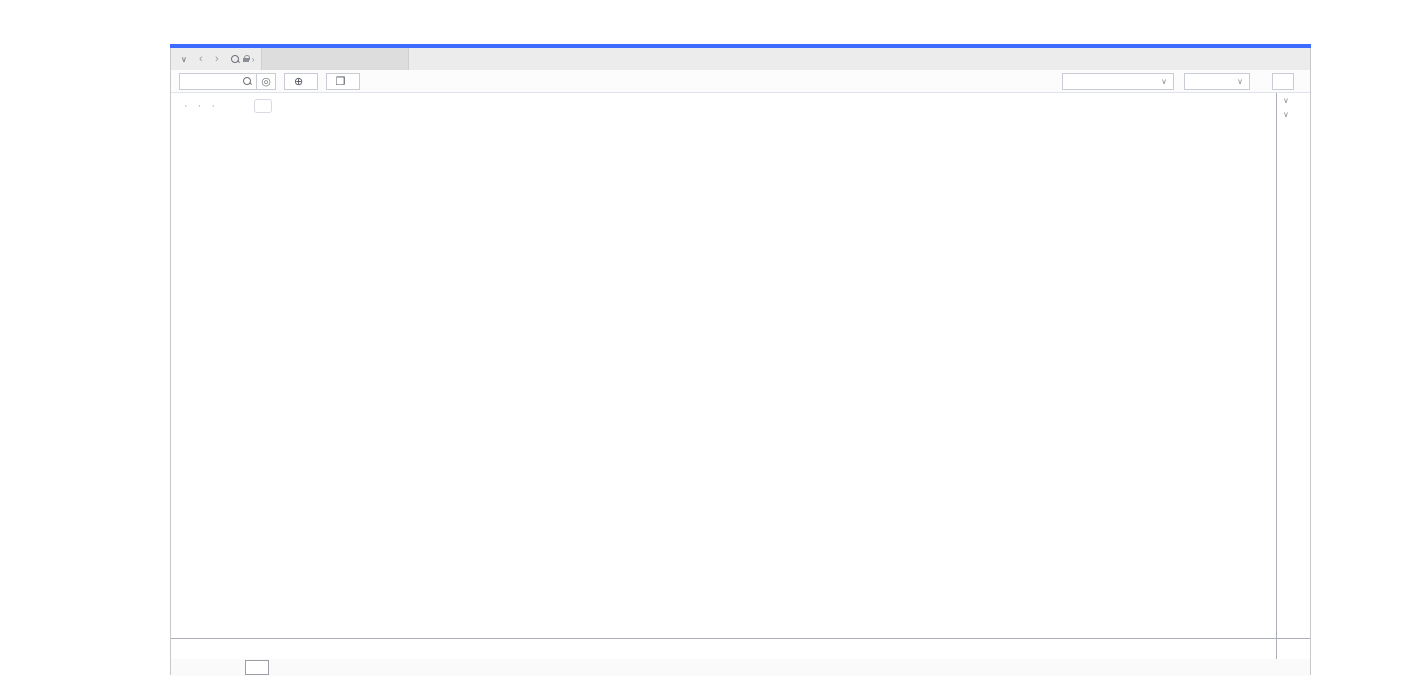 The image size is (1427, 680). I want to click on compare-button: ⊕, so click(301, 81).